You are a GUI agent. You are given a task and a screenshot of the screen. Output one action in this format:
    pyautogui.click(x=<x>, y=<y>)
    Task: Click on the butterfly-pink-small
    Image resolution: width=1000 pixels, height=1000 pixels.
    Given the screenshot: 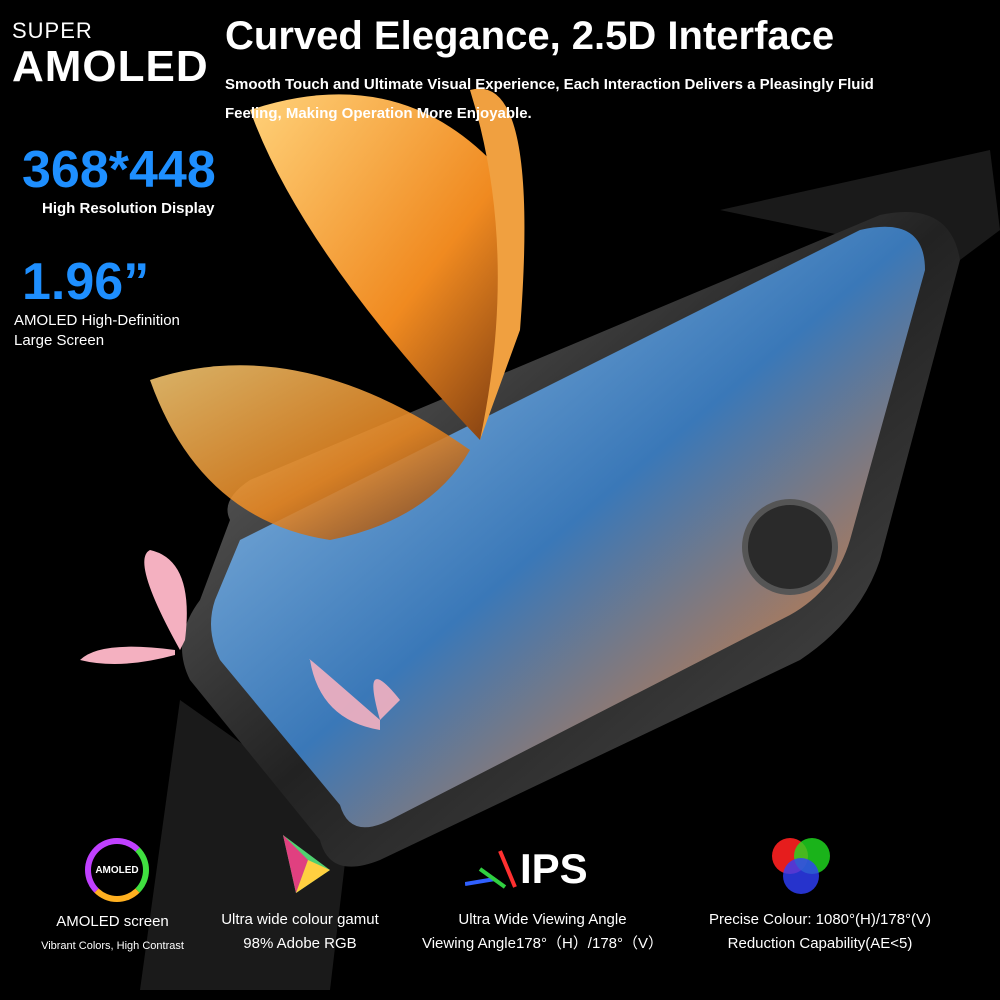 What is the action you would take?
    pyautogui.click(x=133, y=607)
    